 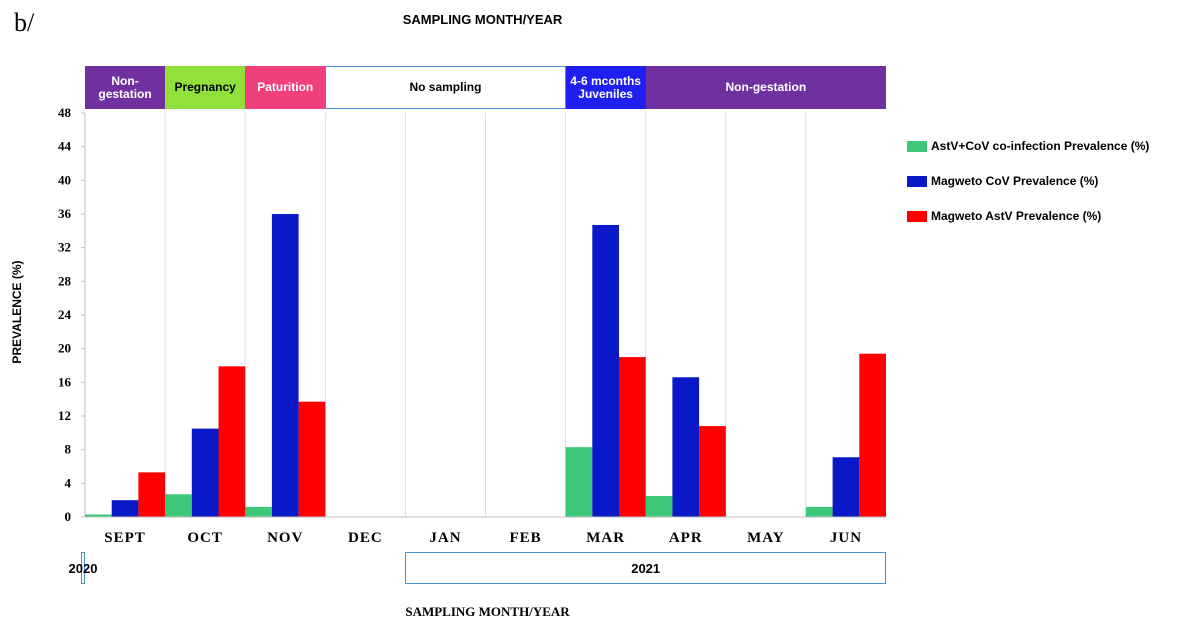 What do you see at coordinates (645, 568) in the screenshot?
I see `year-box: 2021` at bounding box center [645, 568].